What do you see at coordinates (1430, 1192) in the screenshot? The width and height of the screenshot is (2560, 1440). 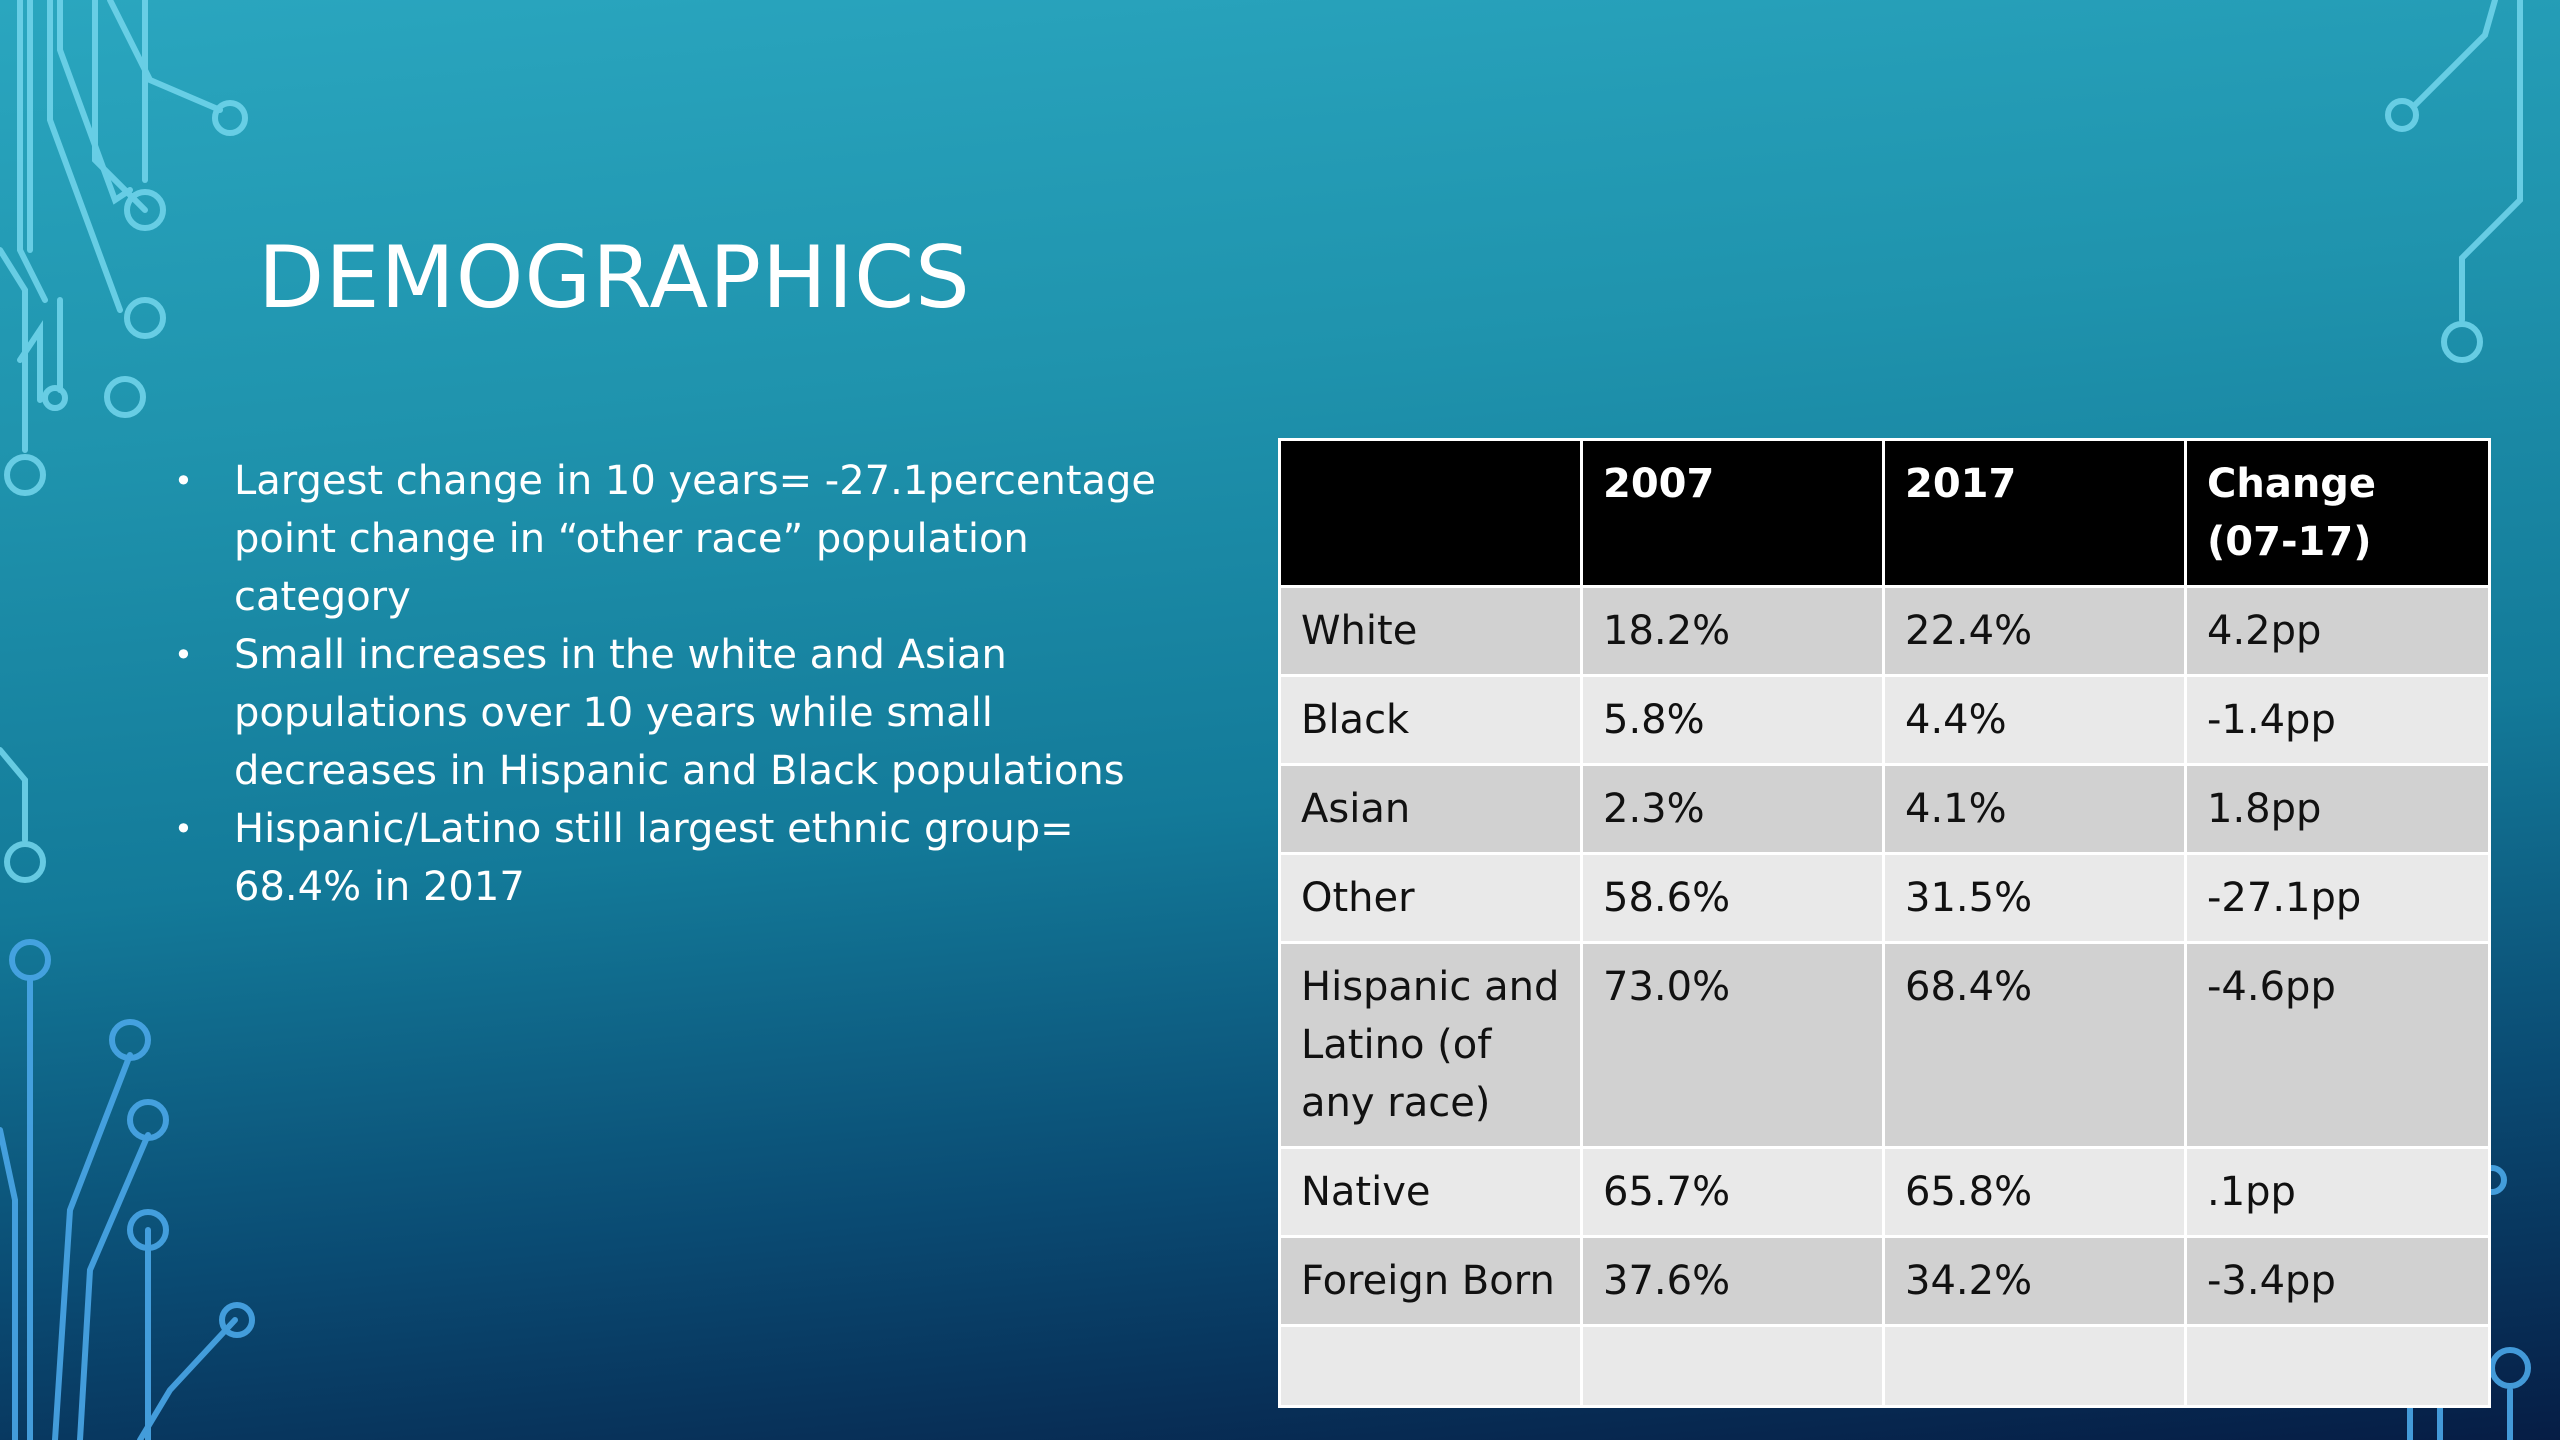 I see `row-label: Native` at bounding box center [1430, 1192].